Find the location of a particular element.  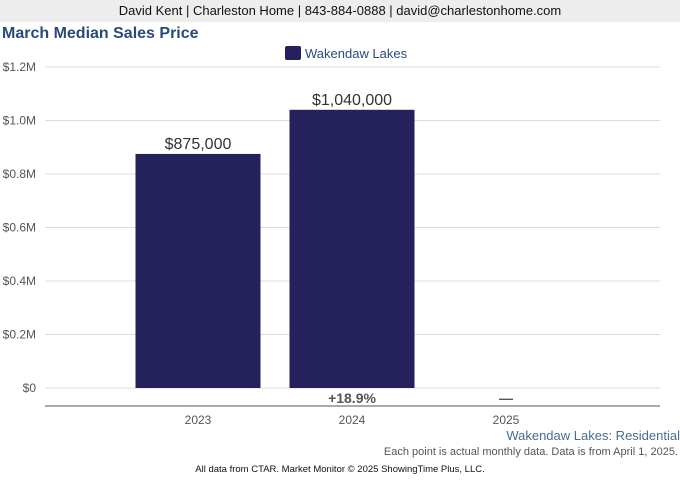

change-label: +18.9% is located at coordinates (352, 398).